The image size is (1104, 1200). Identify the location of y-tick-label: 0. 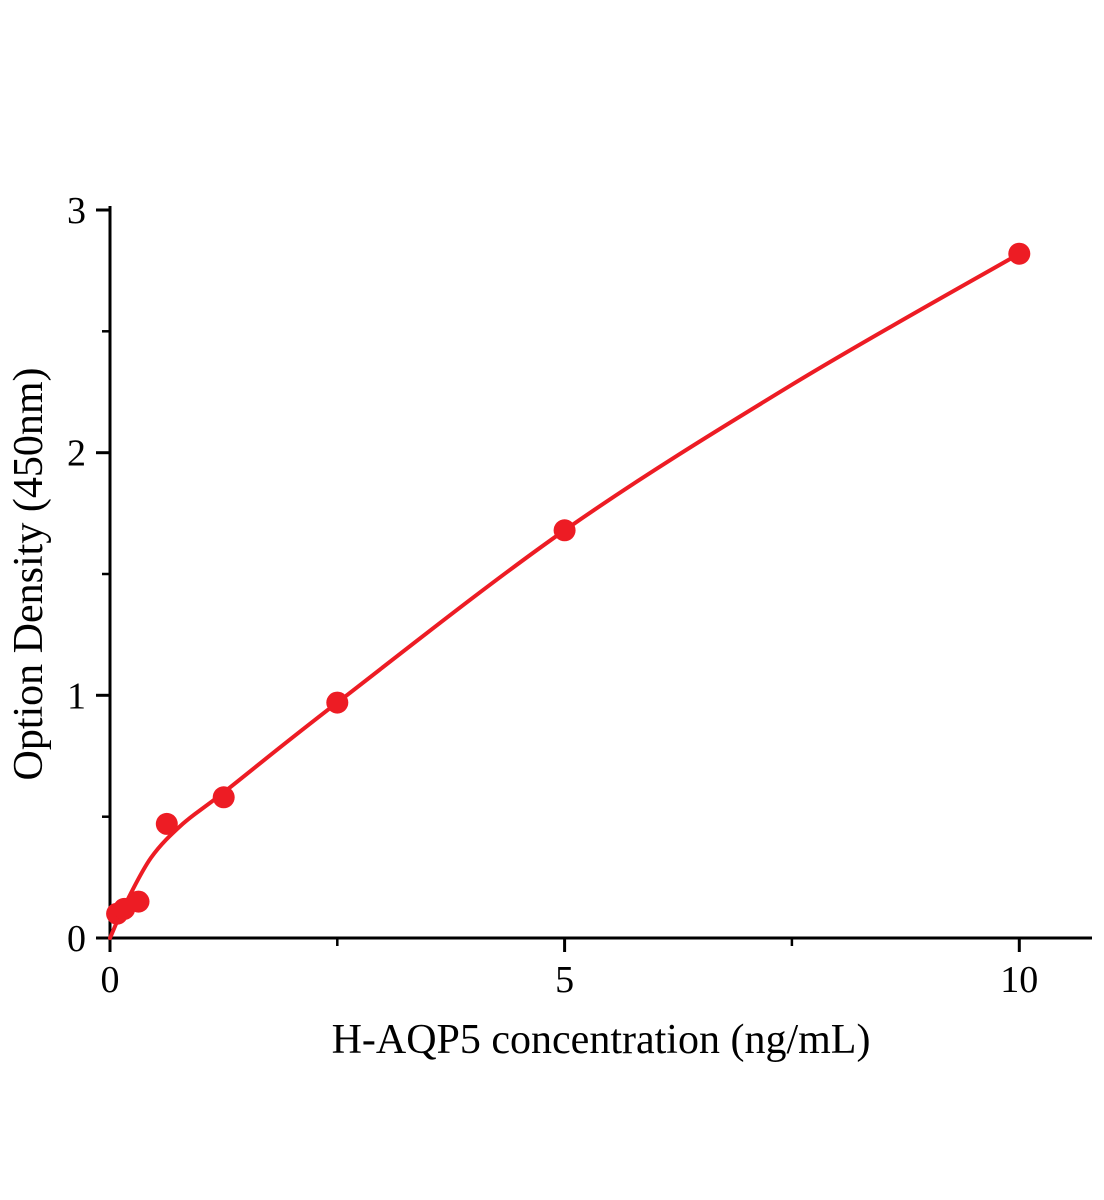
(76, 939).